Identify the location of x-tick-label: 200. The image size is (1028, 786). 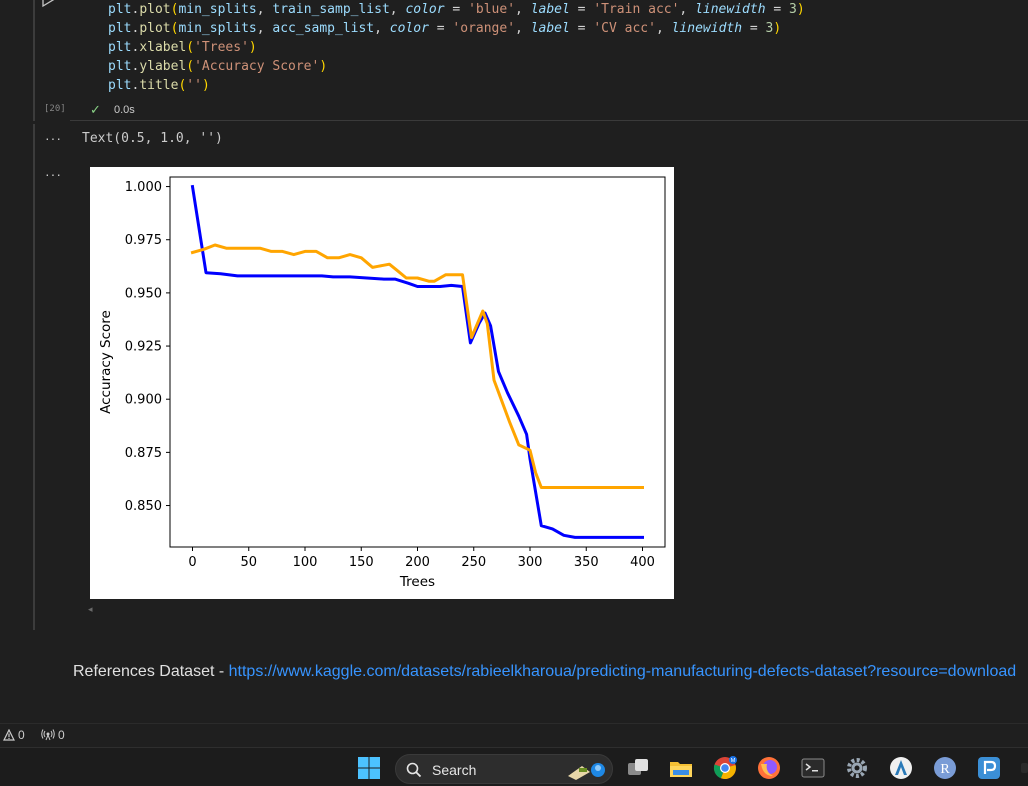
(417, 562).